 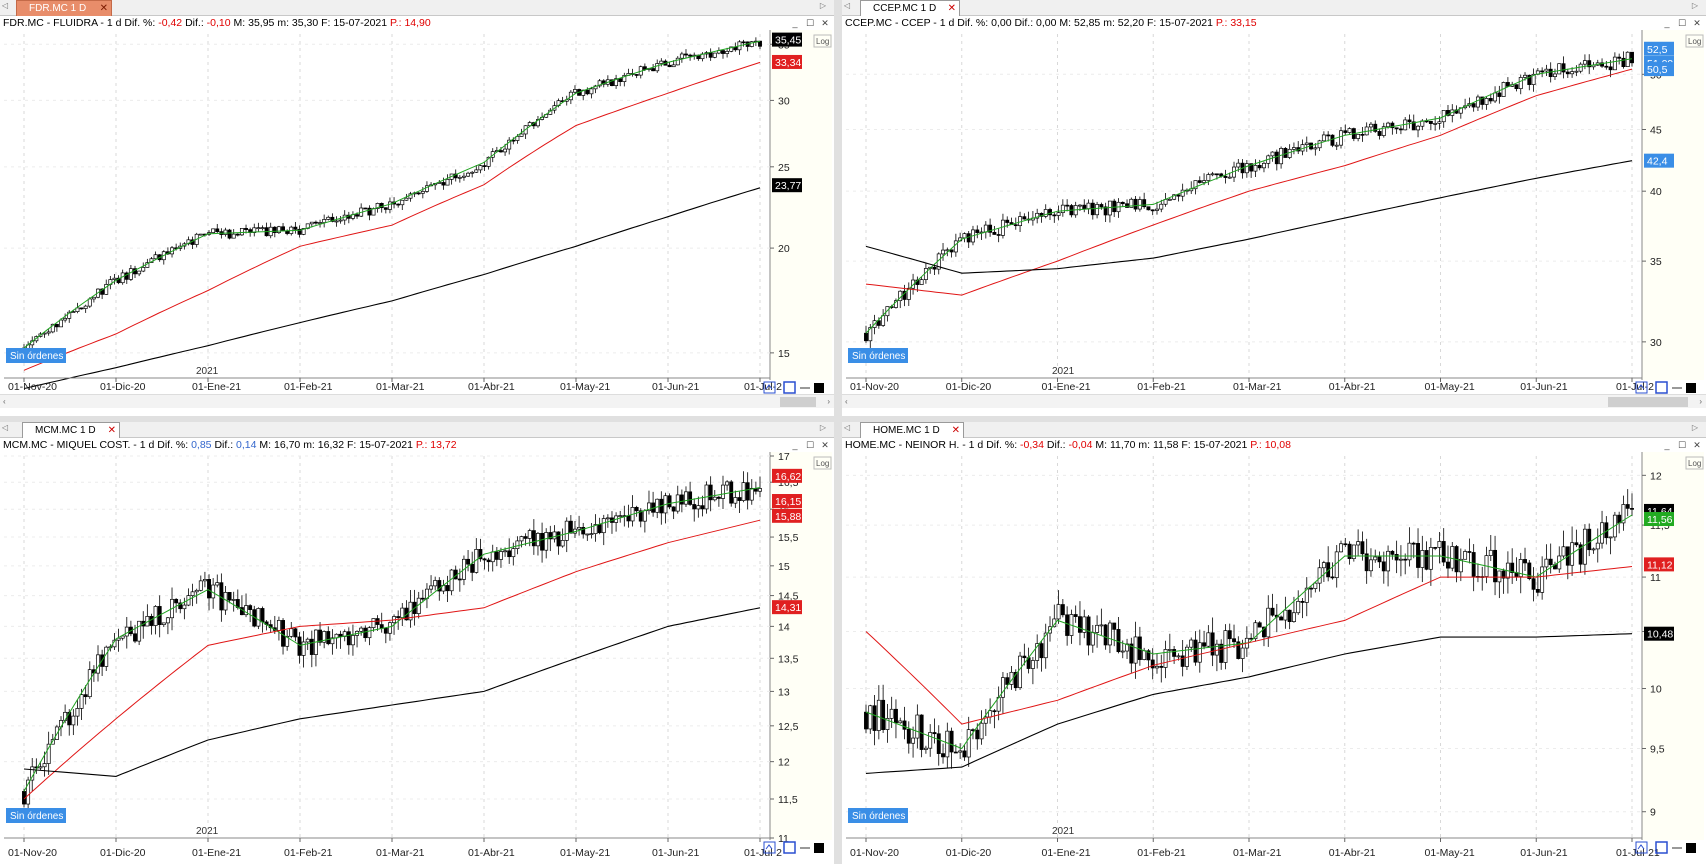 What do you see at coordinates (1165, 445) in the screenshot?
I see `min-value: 11,58` at bounding box center [1165, 445].